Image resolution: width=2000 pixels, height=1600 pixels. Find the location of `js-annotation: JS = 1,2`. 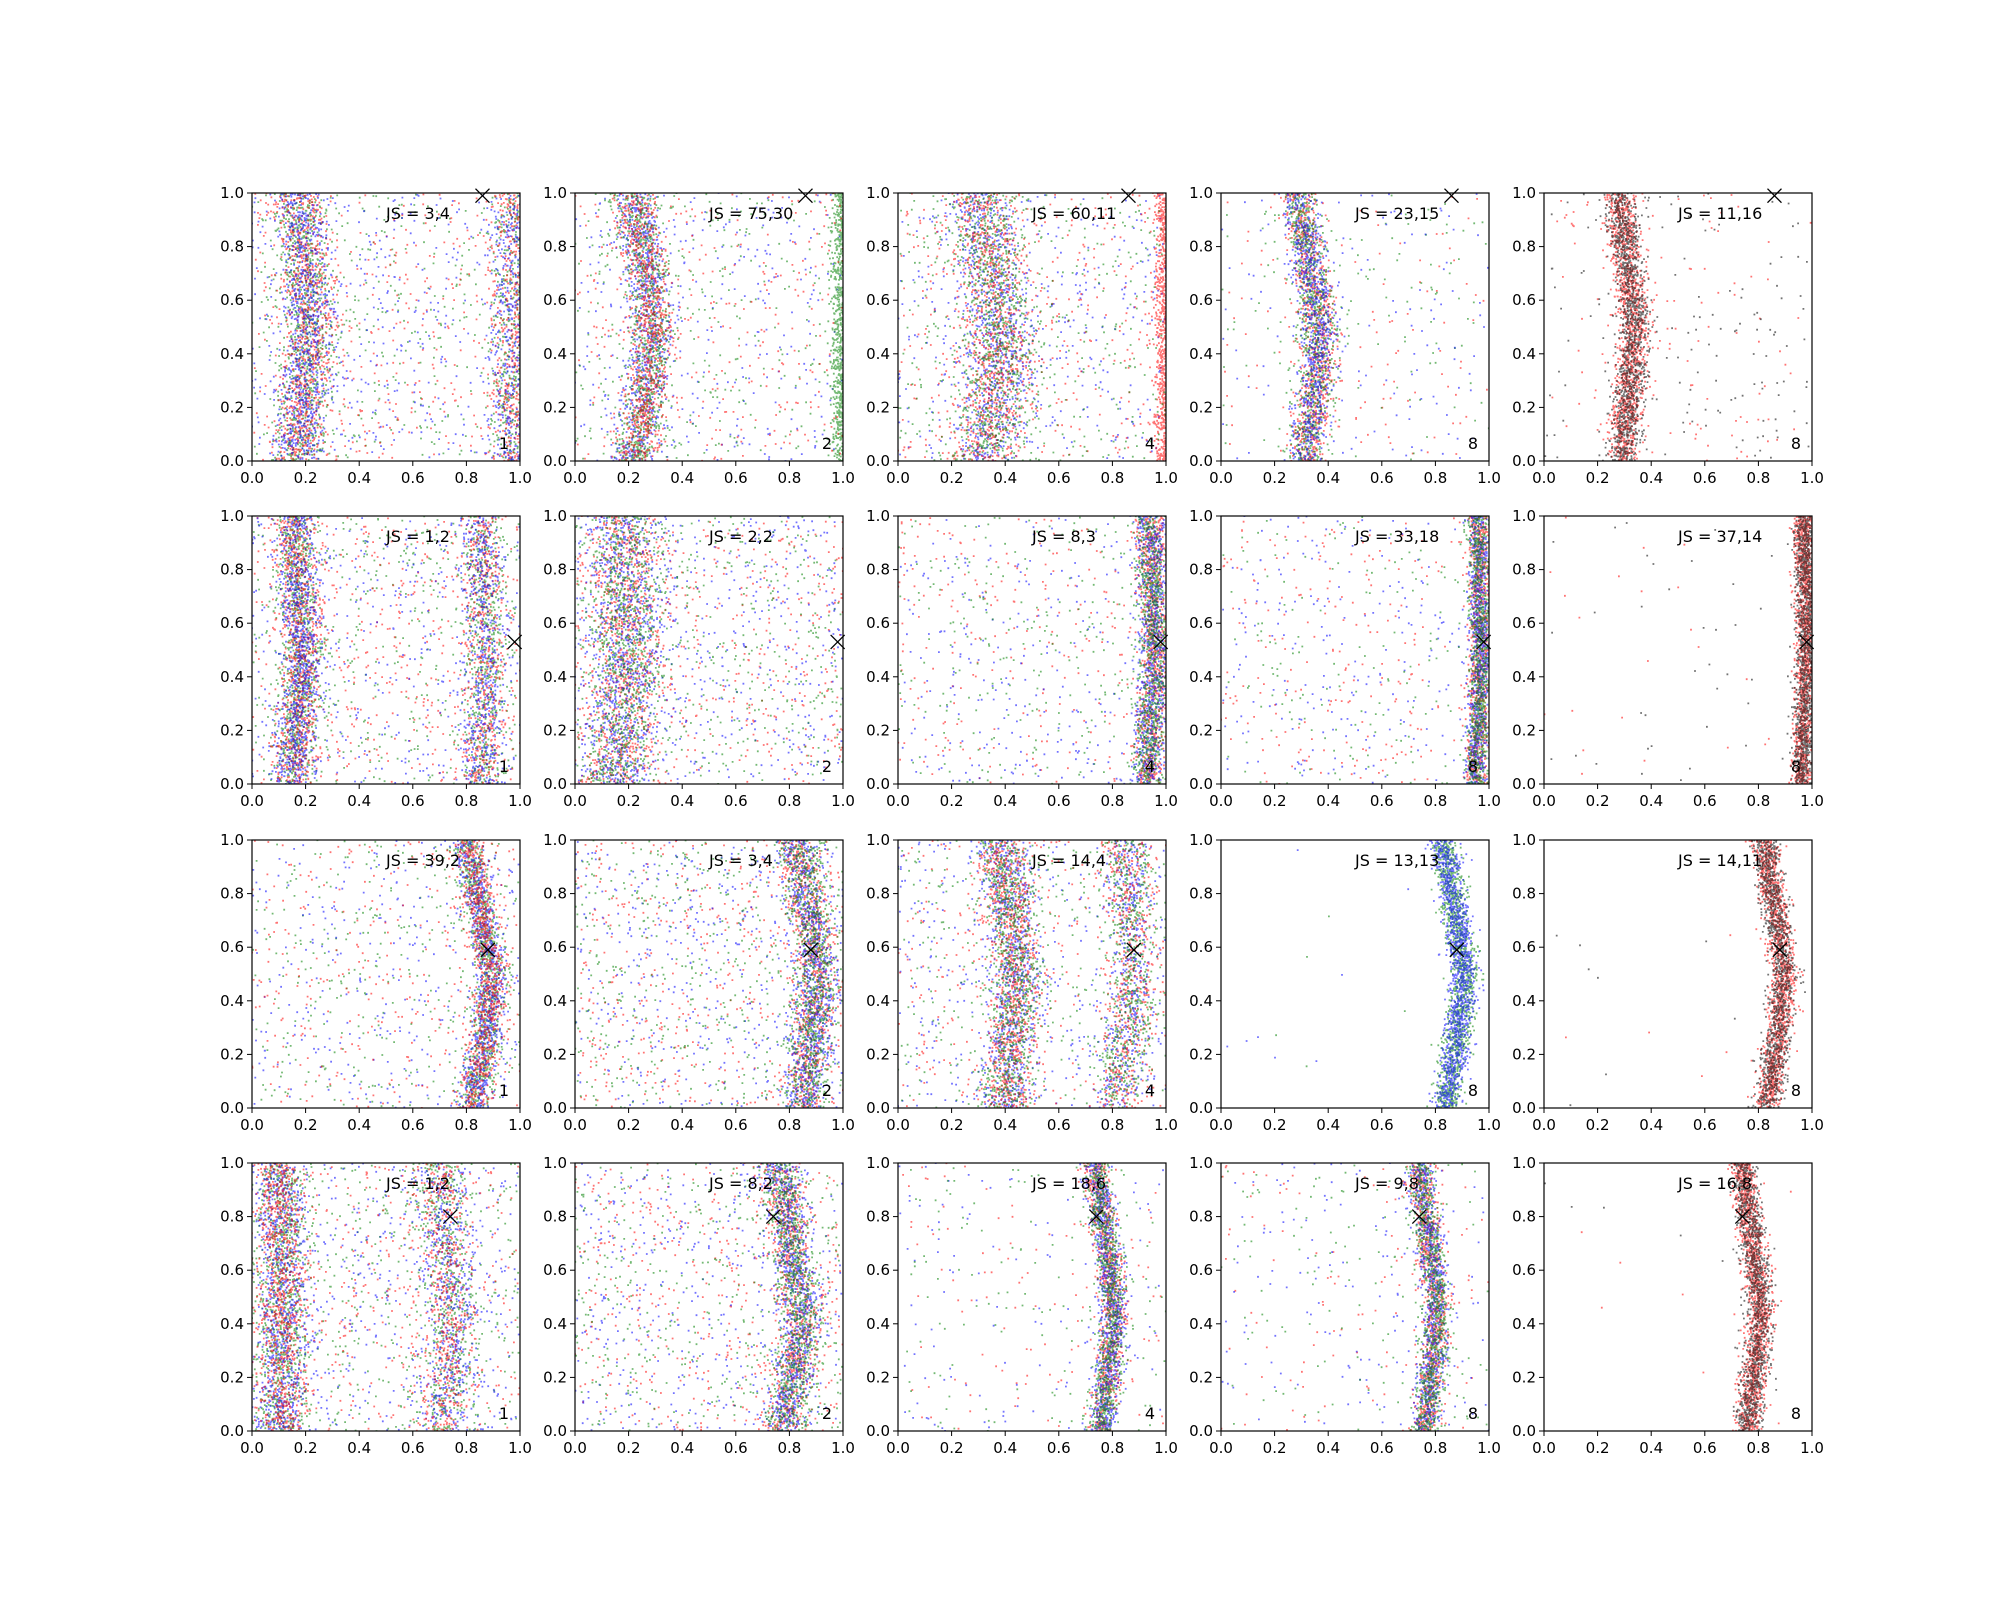

js-annotation: JS = 1,2 is located at coordinates (417, 536).